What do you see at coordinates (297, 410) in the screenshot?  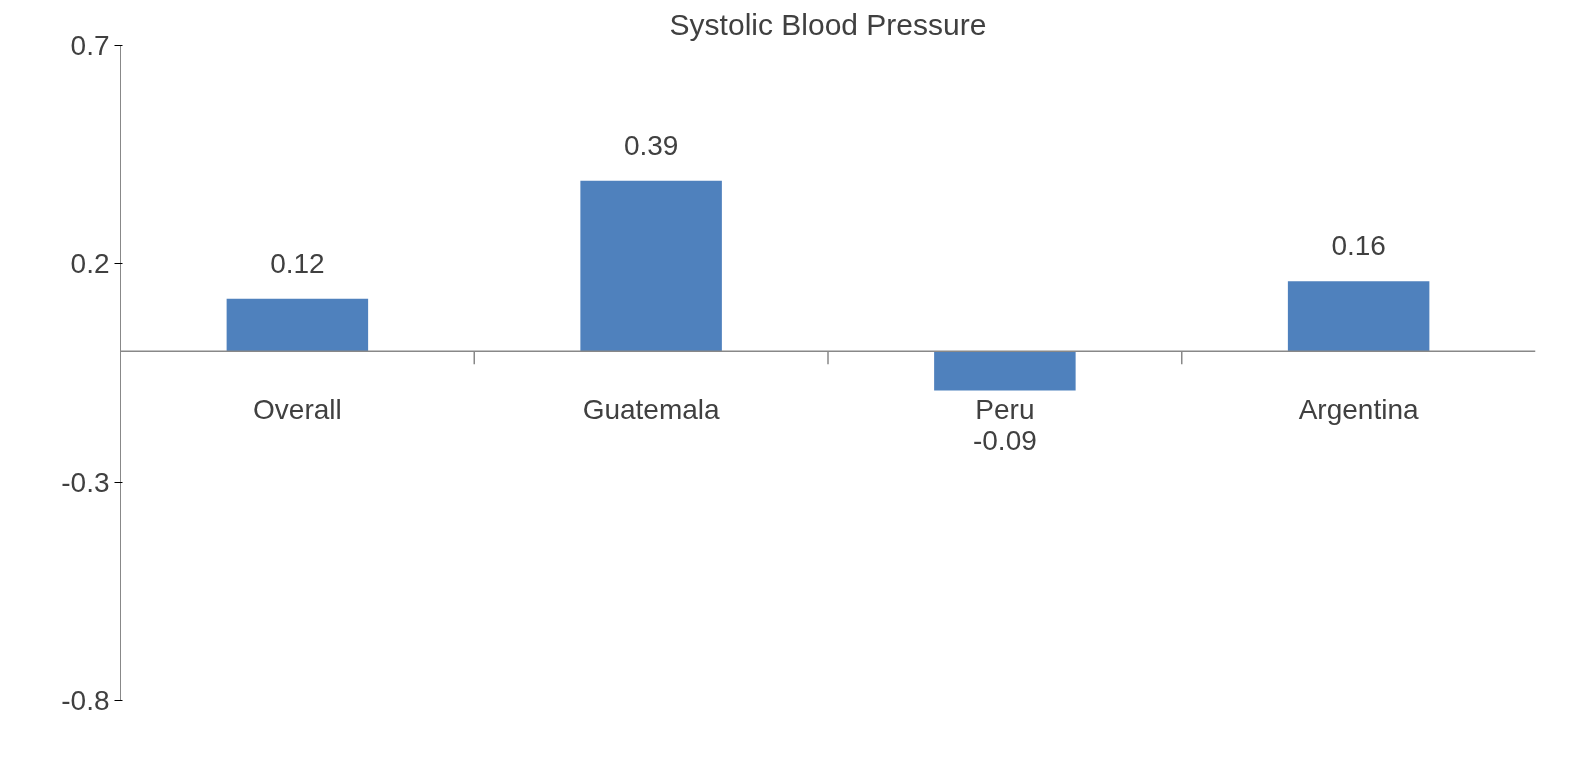 I see `x-tick-label: Overall` at bounding box center [297, 410].